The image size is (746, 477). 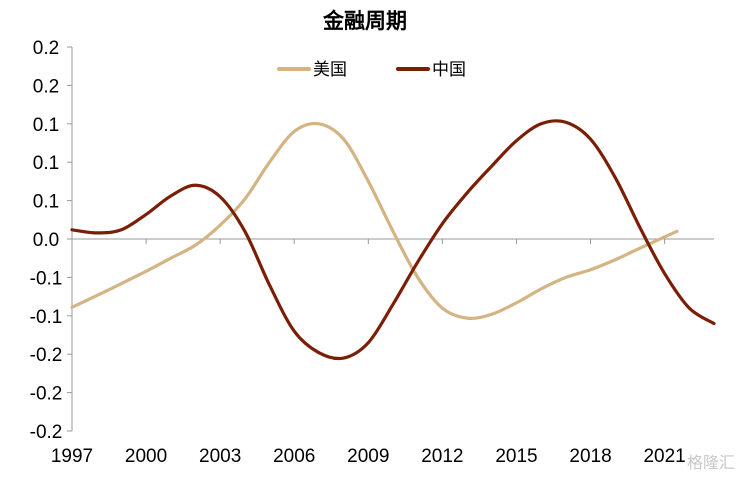 I want to click on legend: 美国 中国, so click(x=371, y=70).